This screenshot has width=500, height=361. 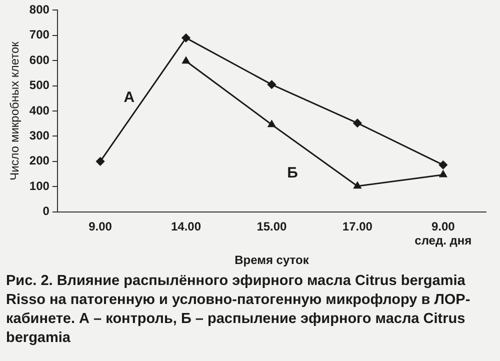 I want to click on x-axis-title: Время суток, so click(x=272, y=260).